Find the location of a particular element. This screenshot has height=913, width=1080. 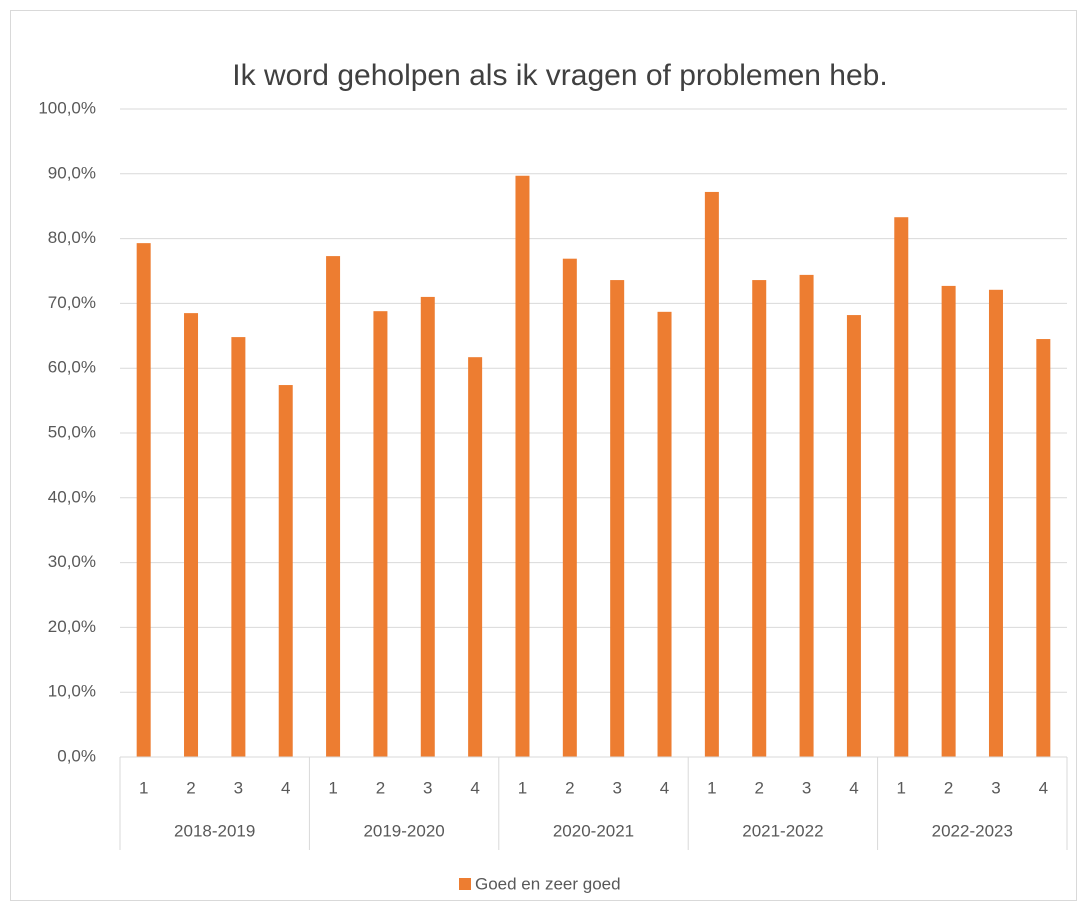

group-label: 2022-2023 is located at coordinates (972, 830).